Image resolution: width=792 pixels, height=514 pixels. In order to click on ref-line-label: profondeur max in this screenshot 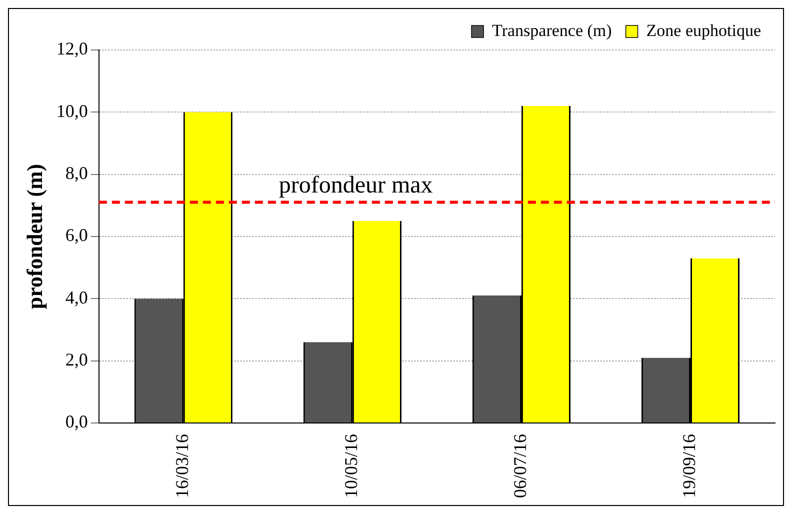, I will do `click(355, 185)`.